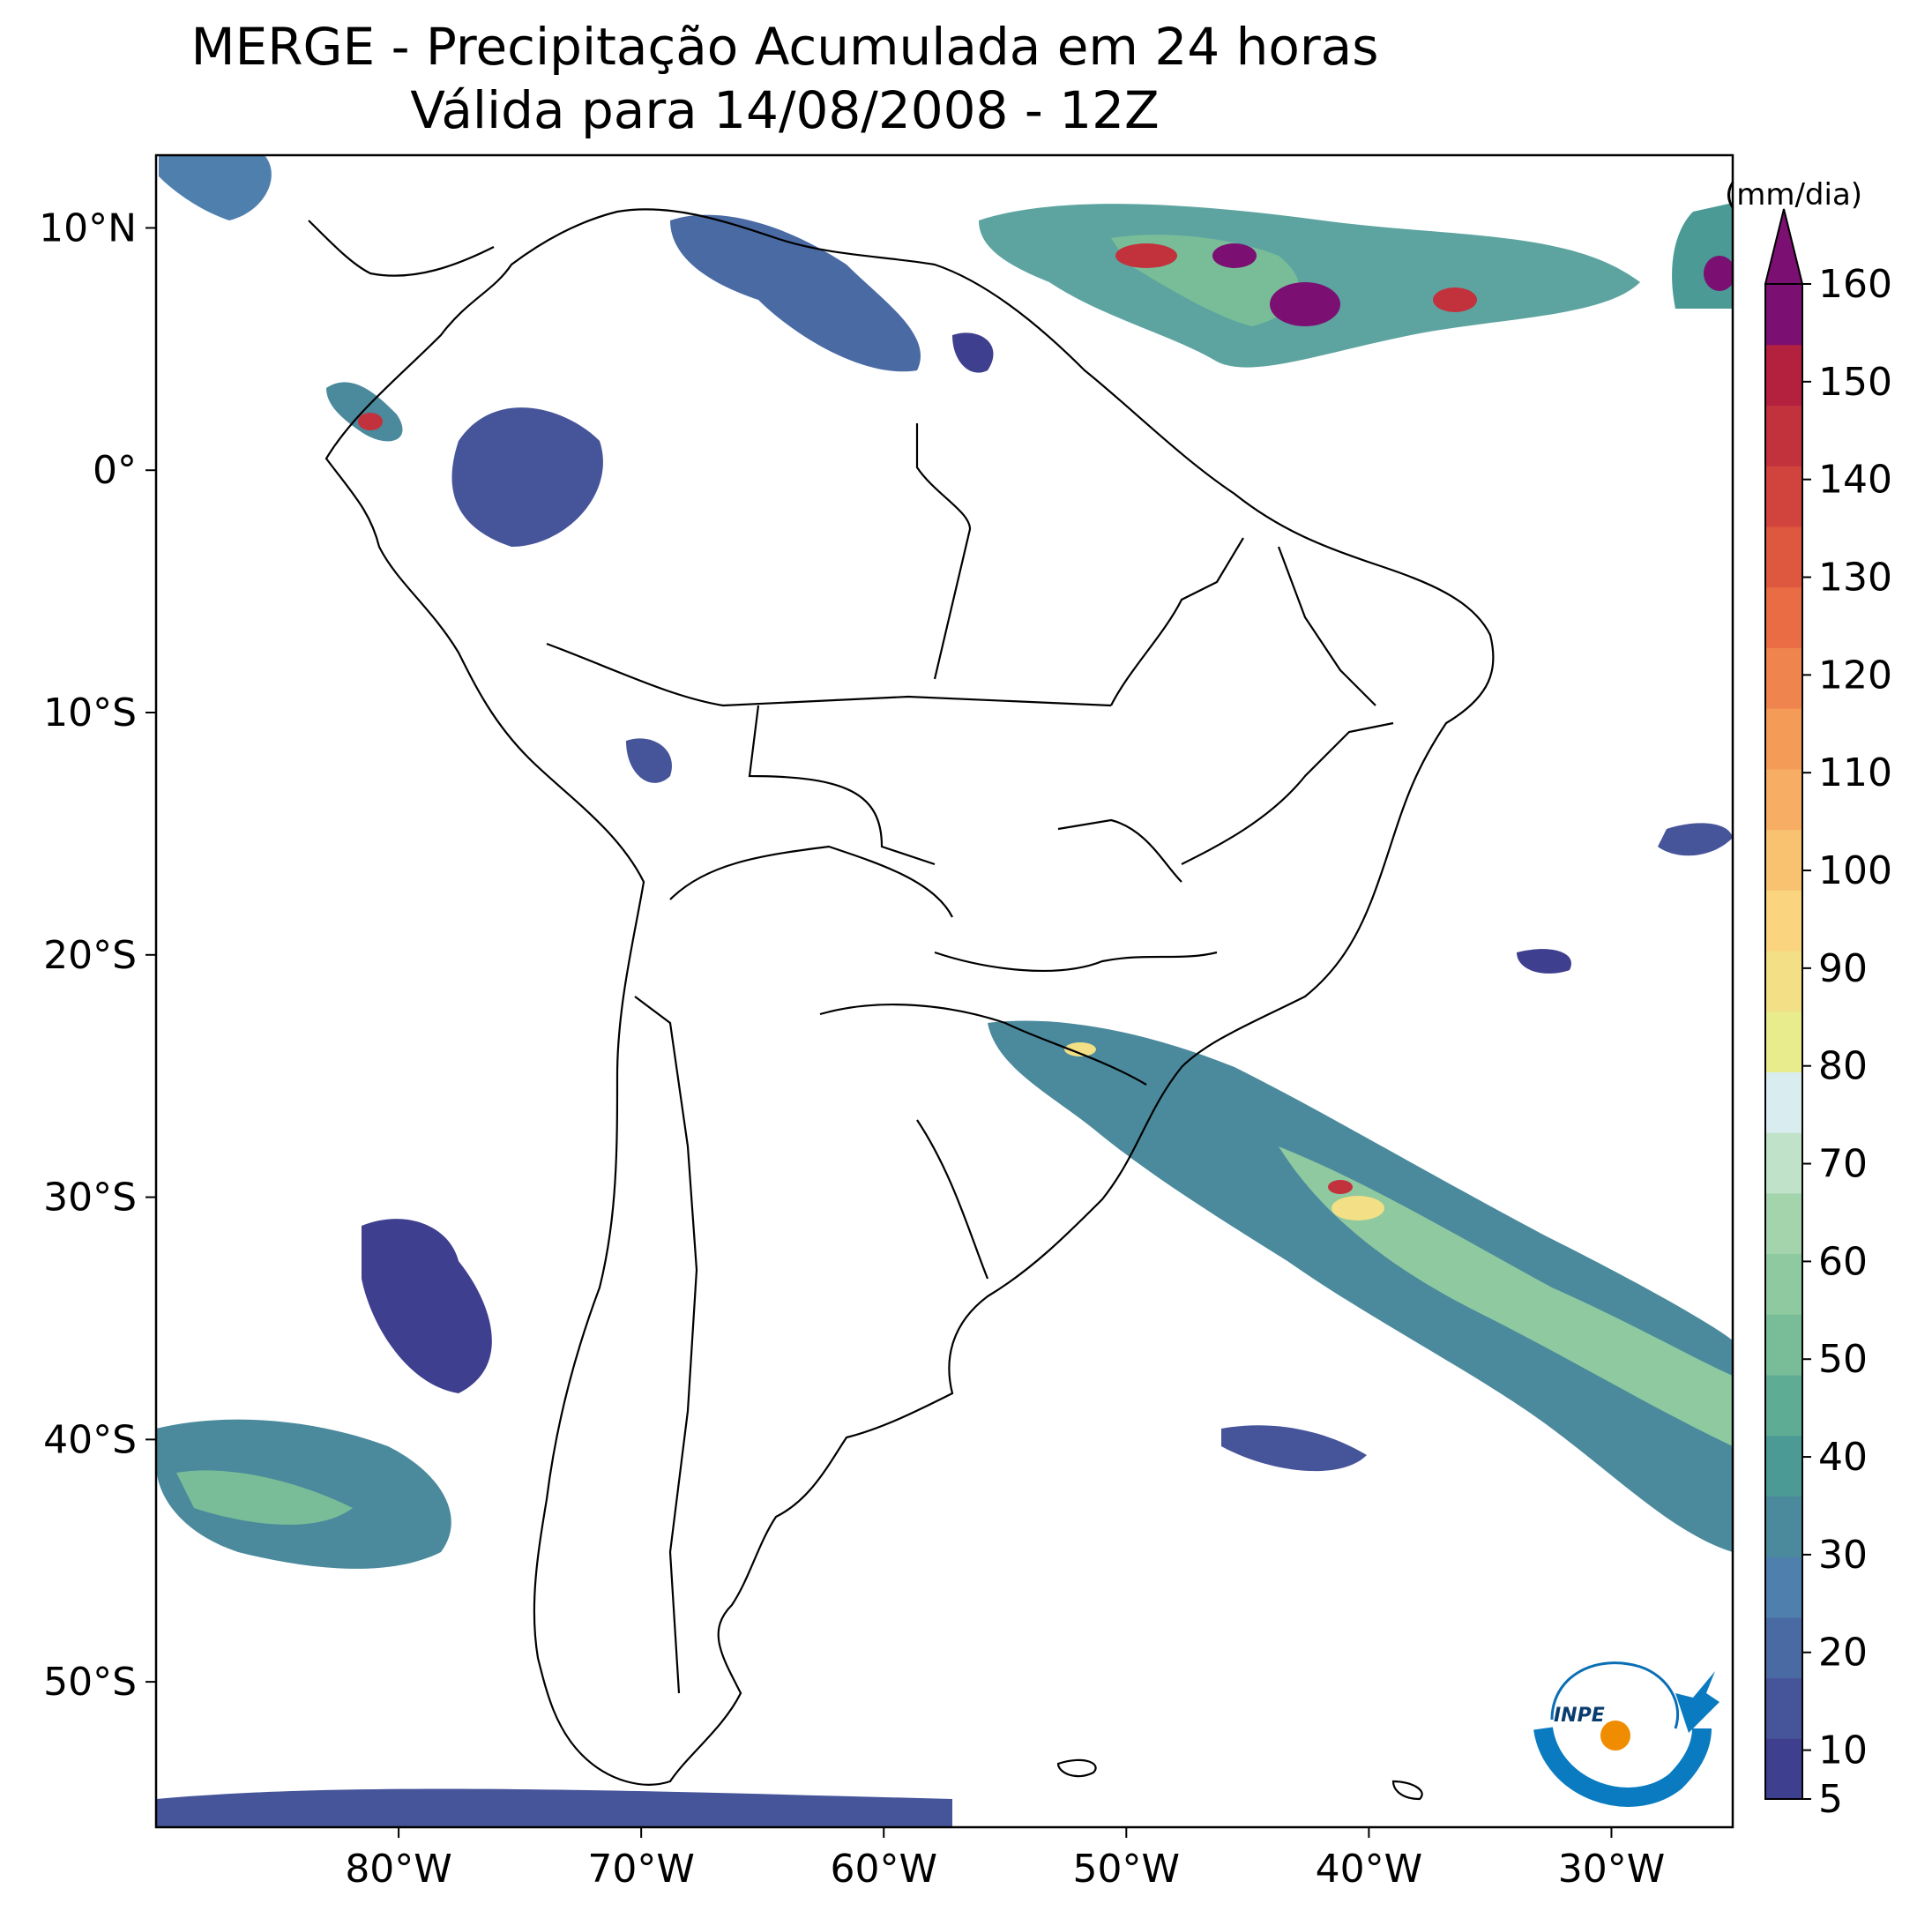 The height and width of the screenshot is (1911, 1932). I want to click on colorbar-tick-label: 160, so click(1855, 285).